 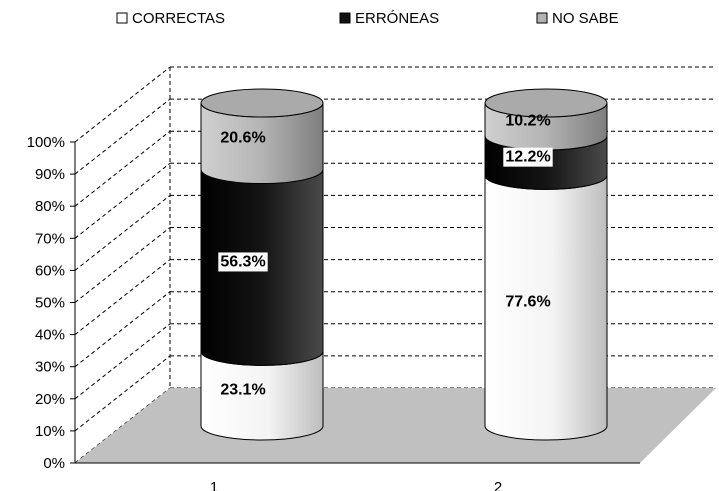 What do you see at coordinates (54, 463) in the screenshot?
I see `y-tick-label: 0%` at bounding box center [54, 463].